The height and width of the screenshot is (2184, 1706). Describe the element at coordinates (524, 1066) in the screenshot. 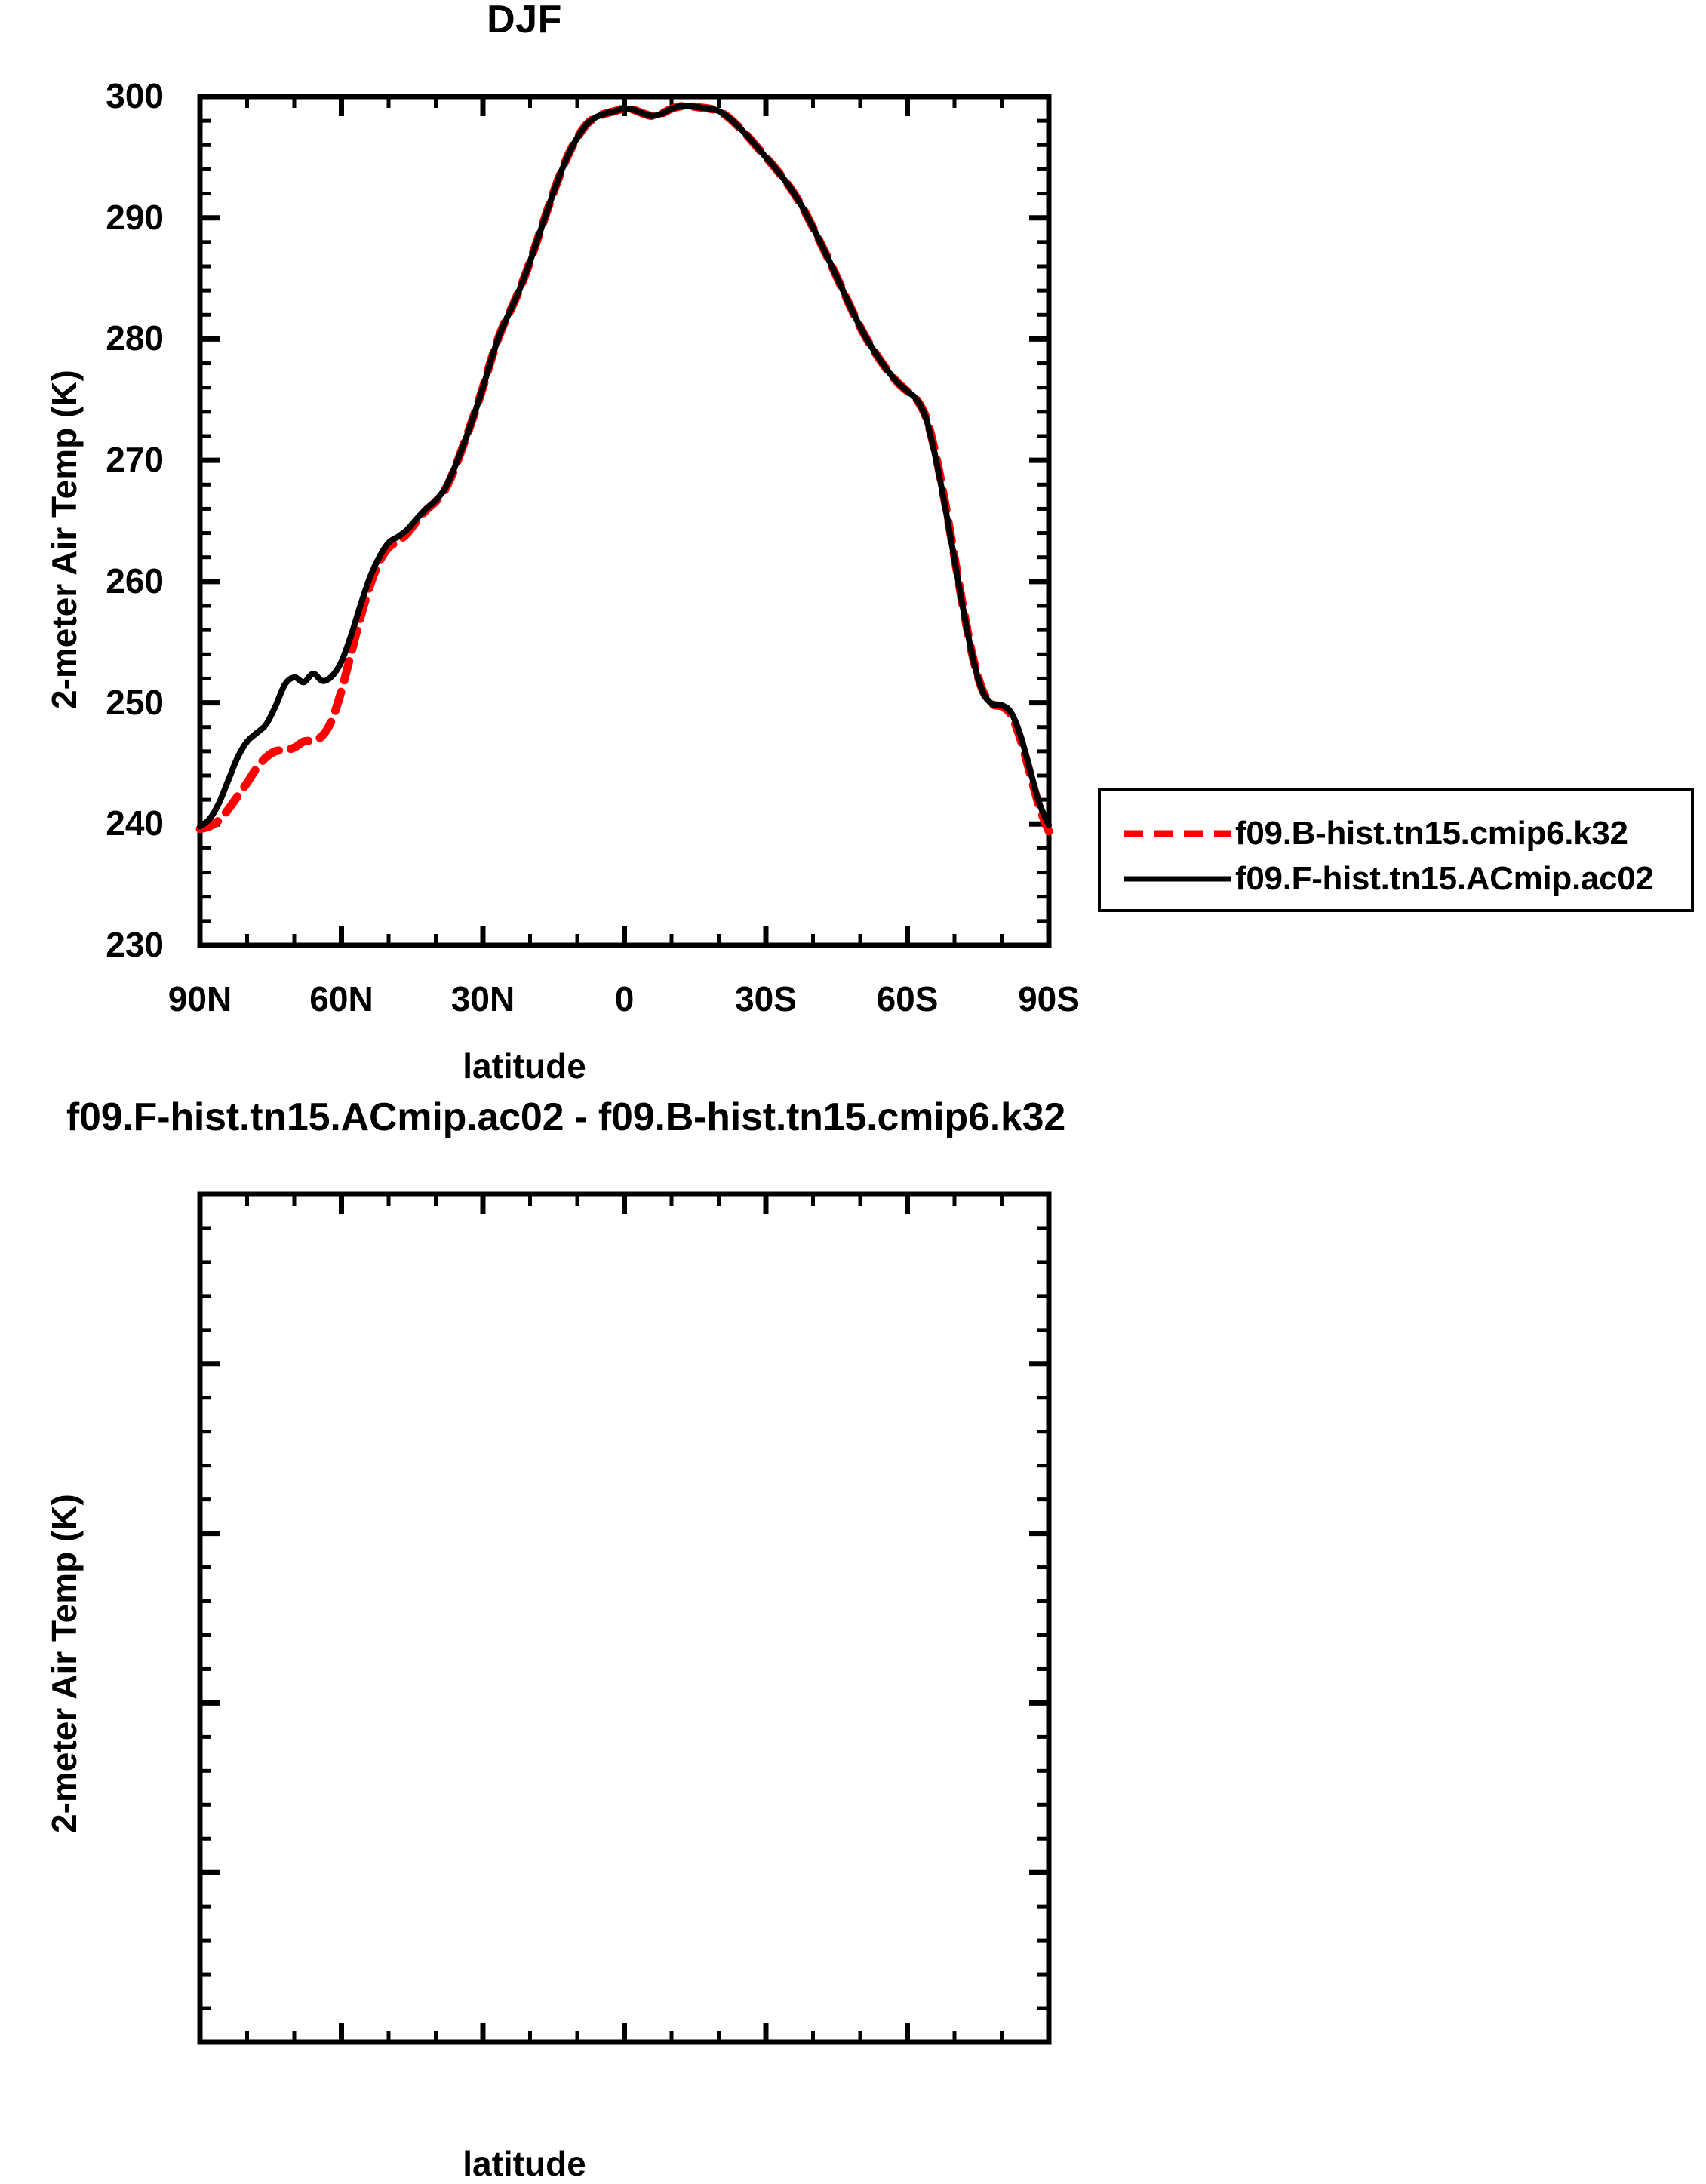

I see `top-panel-xlabel: latitude` at that location.